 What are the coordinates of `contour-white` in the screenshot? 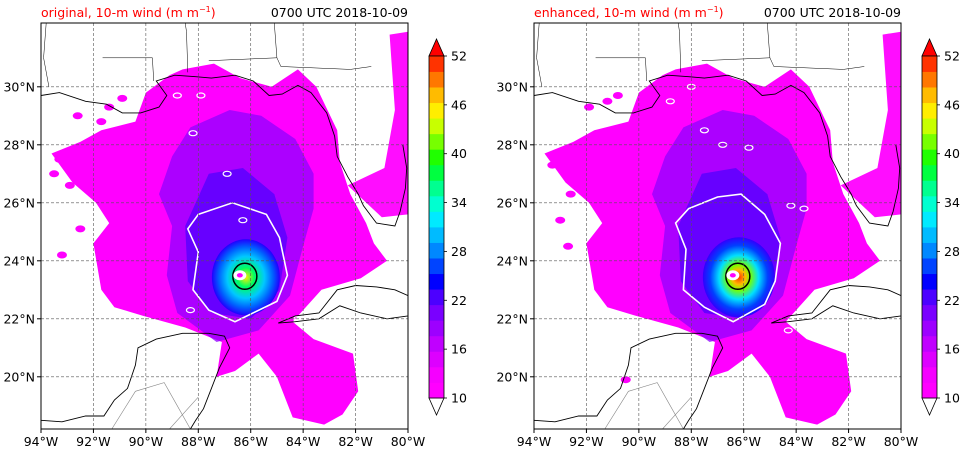 It's located at (728, 258).